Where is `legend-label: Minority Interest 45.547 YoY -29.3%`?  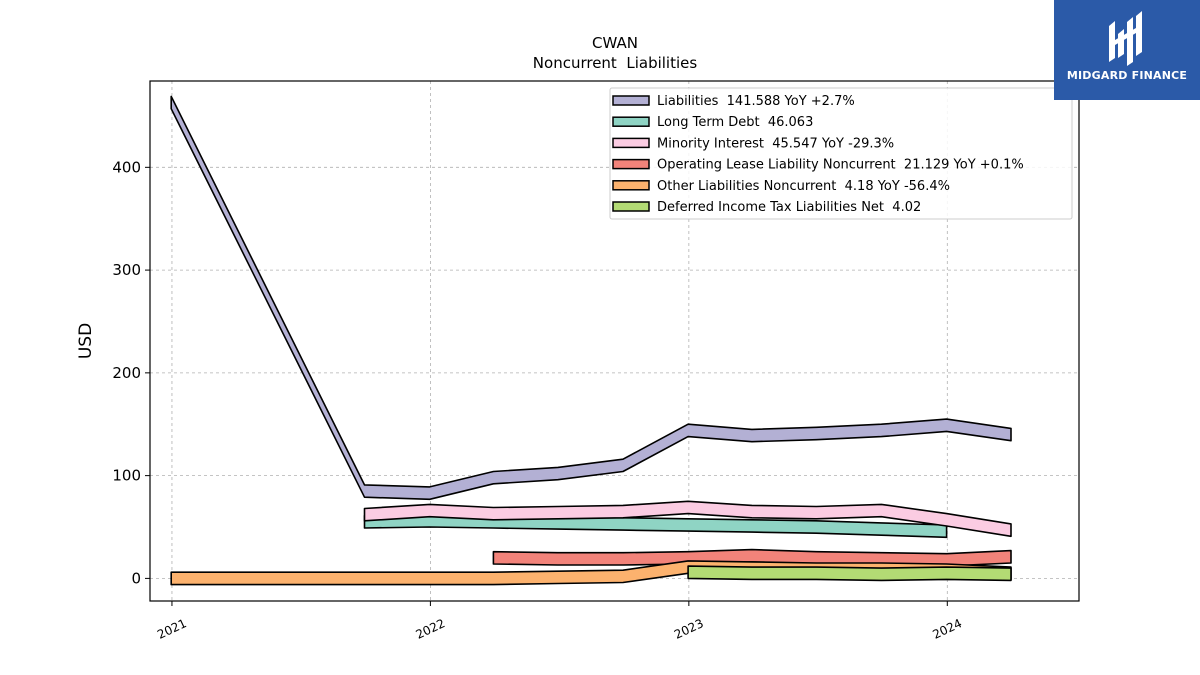
legend-label: Minority Interest 45.547 YoY -29.3% is located at coordinates (775, 143).